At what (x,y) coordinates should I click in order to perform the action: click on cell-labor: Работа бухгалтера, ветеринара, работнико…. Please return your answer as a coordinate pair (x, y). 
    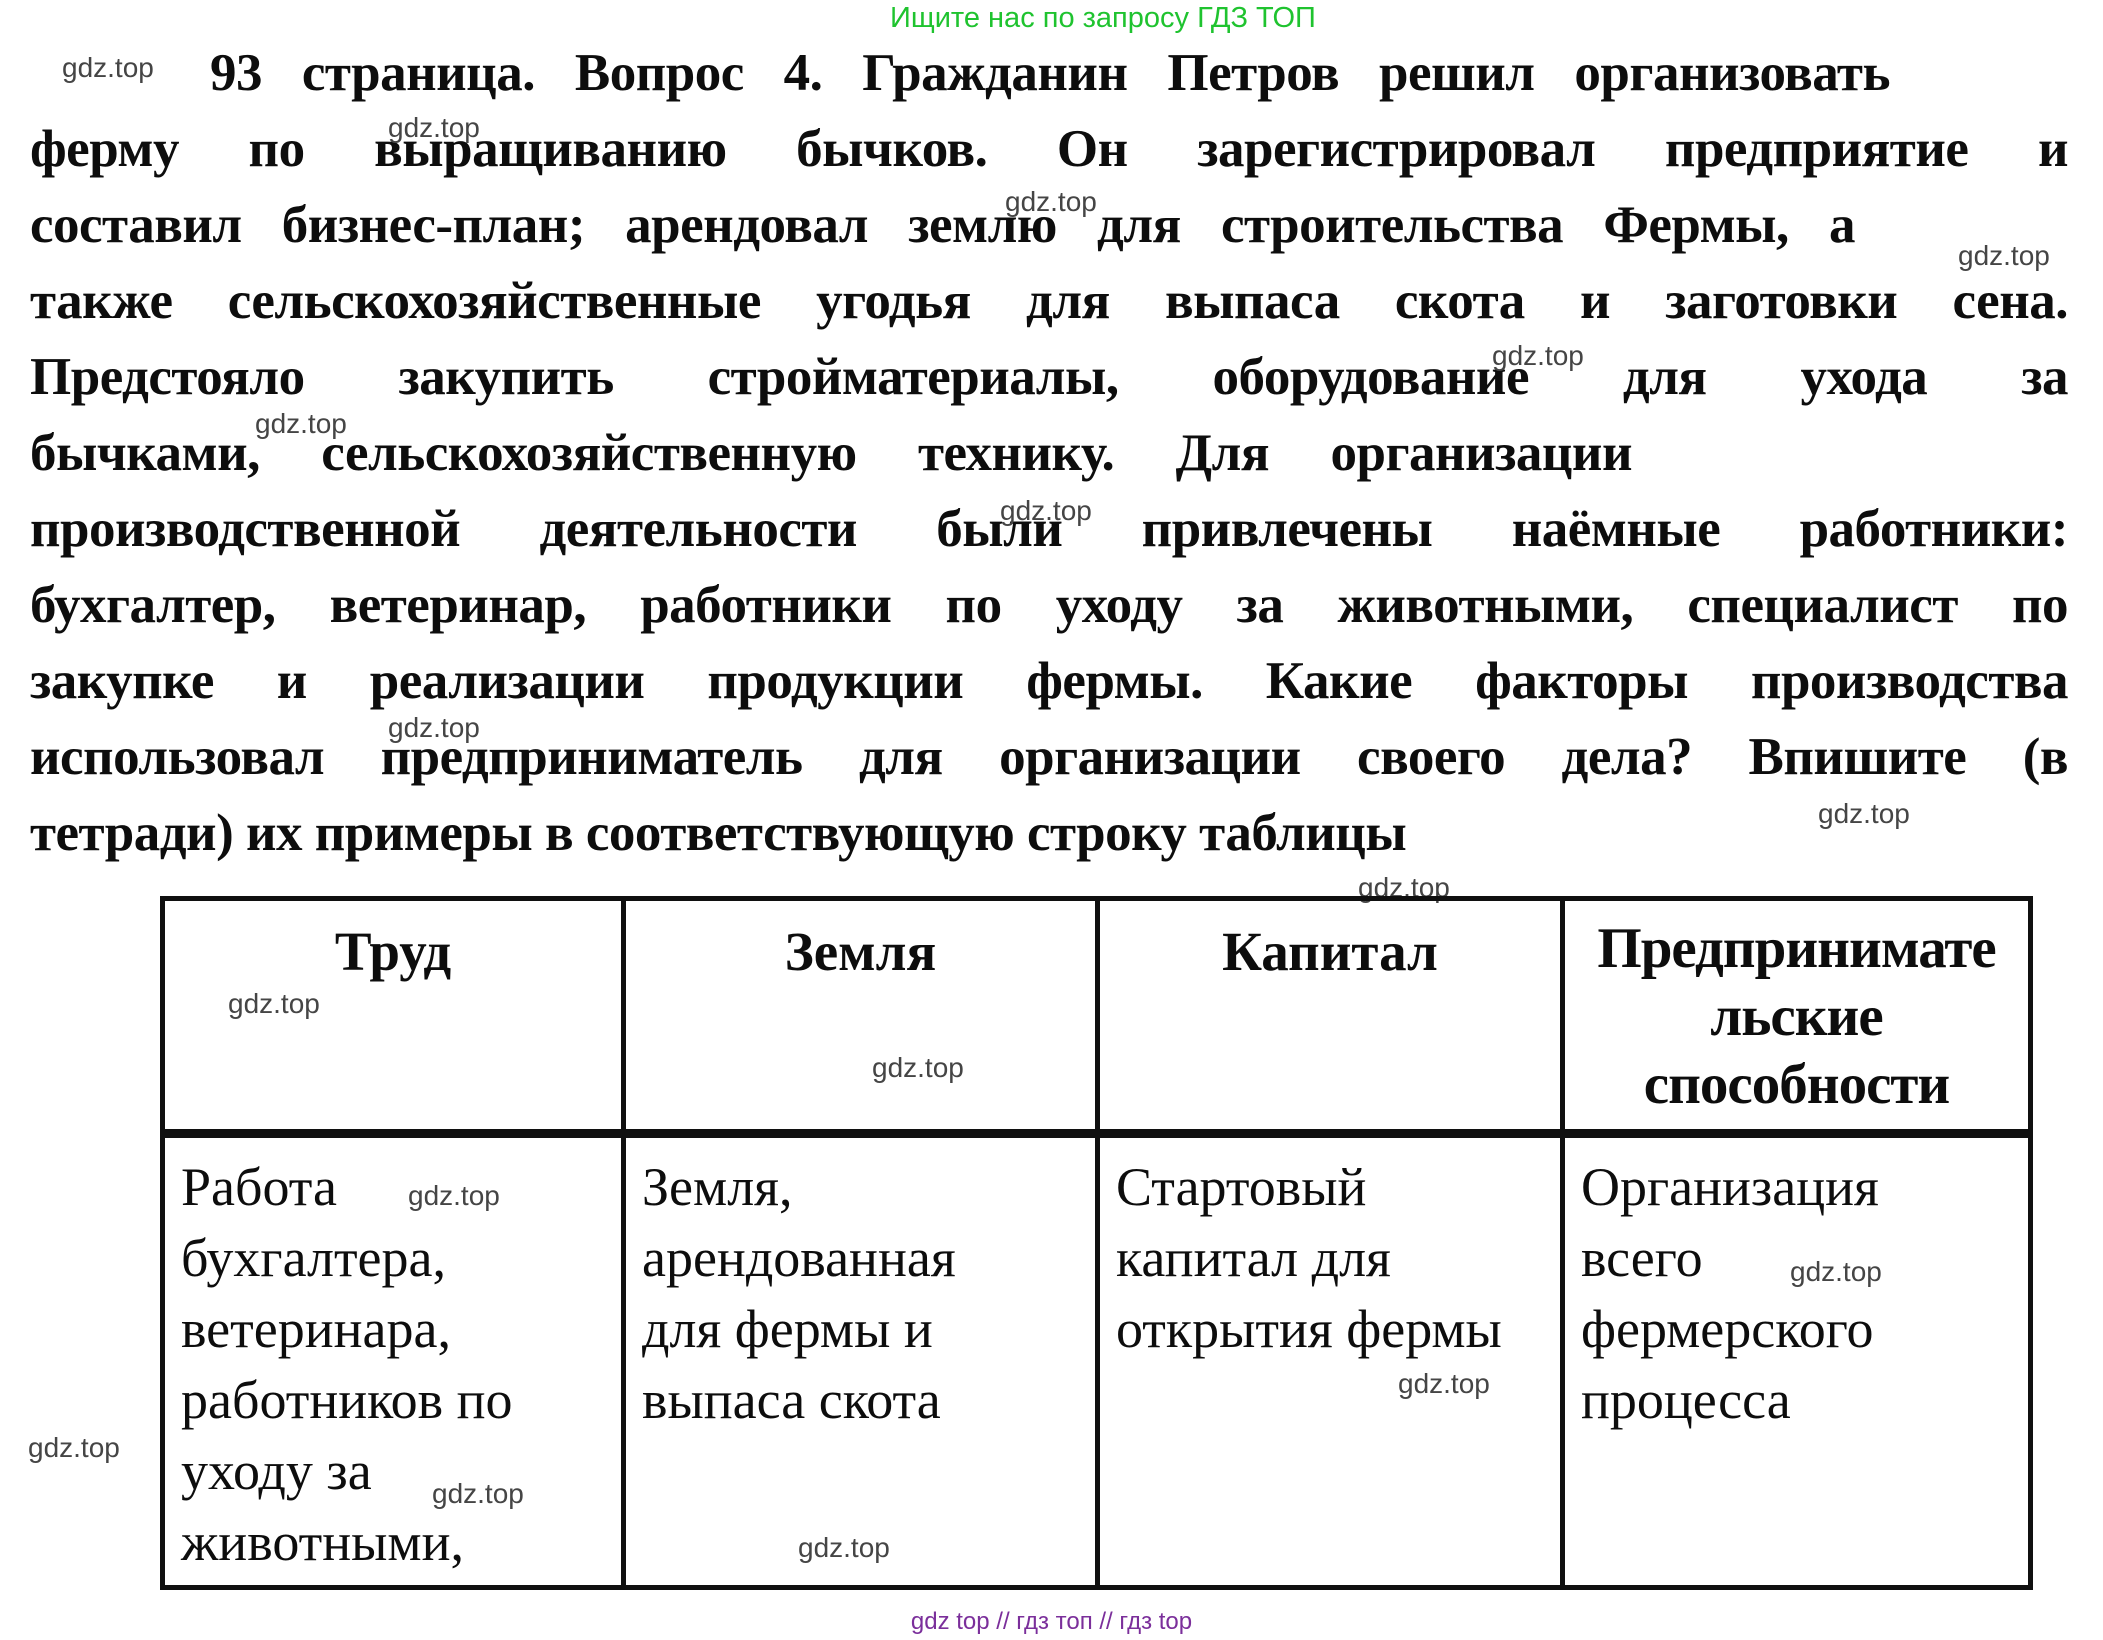
    Looking at the image, I should click on (395, 1361).